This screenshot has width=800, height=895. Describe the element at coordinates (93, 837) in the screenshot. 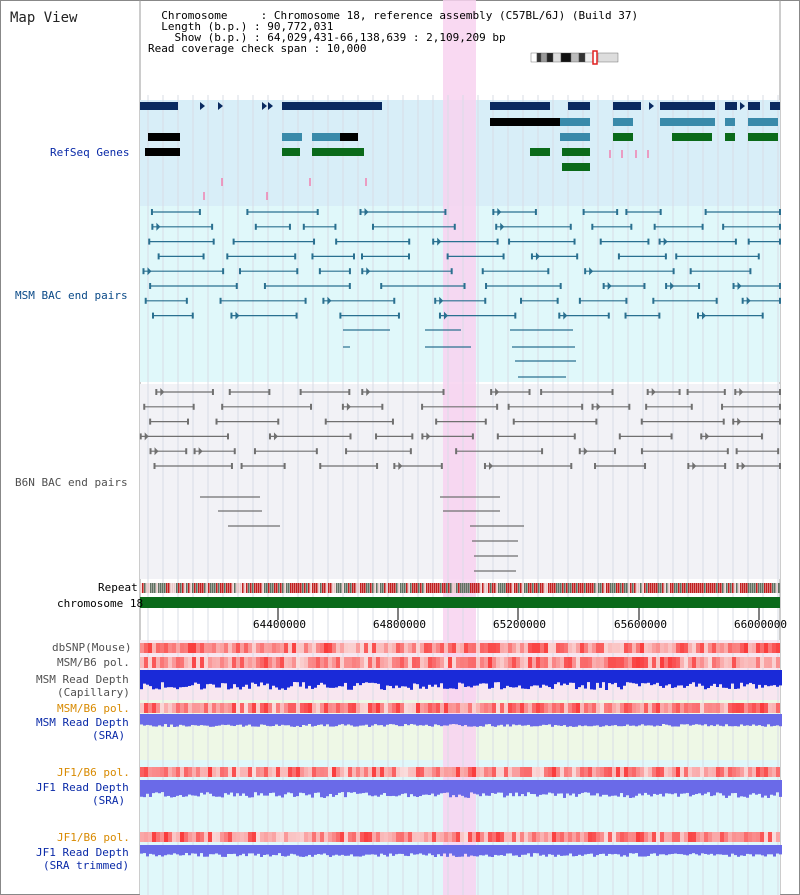

I see `jf1-b6-pol-trimmed-label: JF1/B6 pol.` at that location.